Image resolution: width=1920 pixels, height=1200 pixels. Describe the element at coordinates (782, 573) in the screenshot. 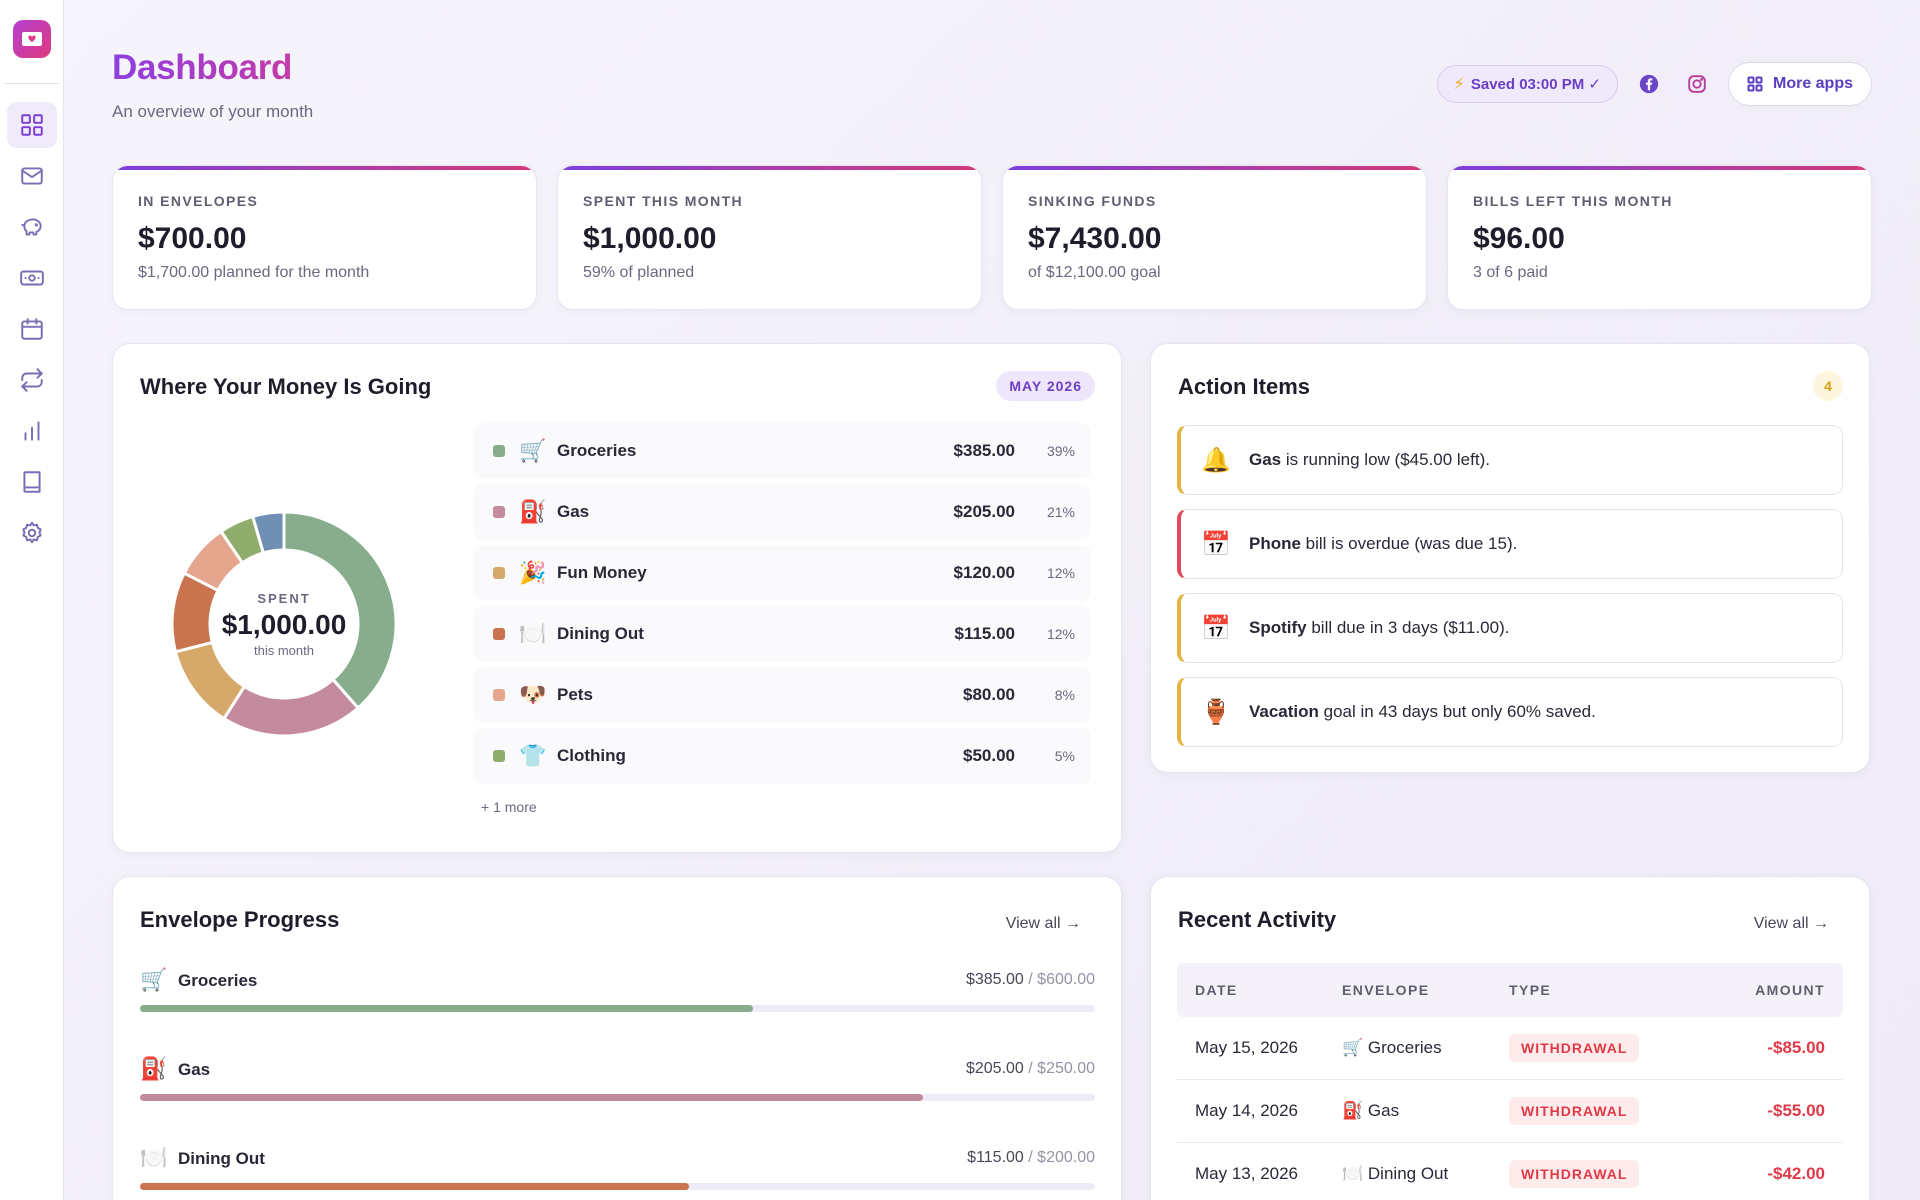

I see `category-row-fun-money: 🎉 Fun Money $120.00 12%` at that location.